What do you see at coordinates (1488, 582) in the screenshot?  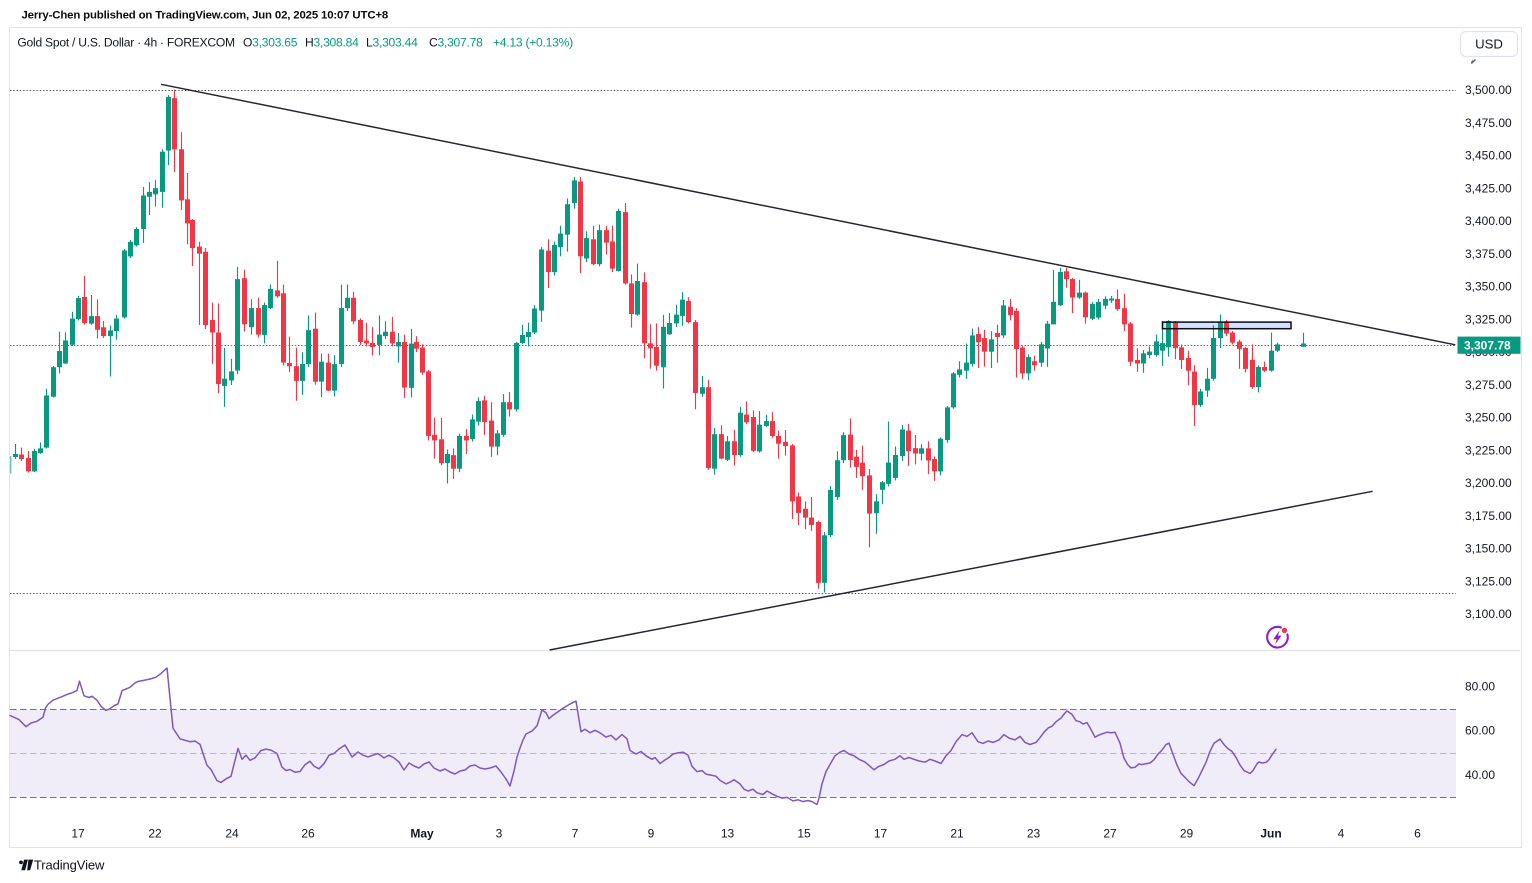 I see `svg-text: 3,125.00` at bounding box center [1488, 582].